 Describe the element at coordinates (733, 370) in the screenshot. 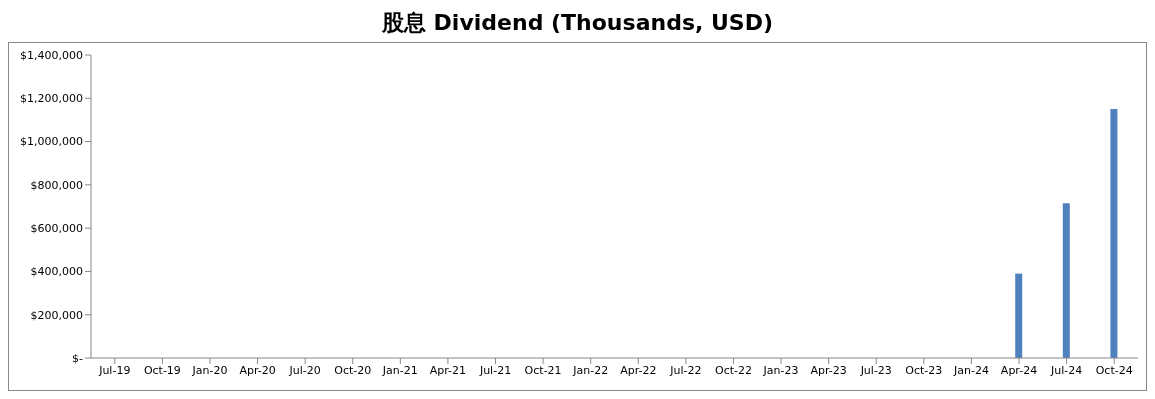

I see `x-tick-label: Oct-22` at that location.